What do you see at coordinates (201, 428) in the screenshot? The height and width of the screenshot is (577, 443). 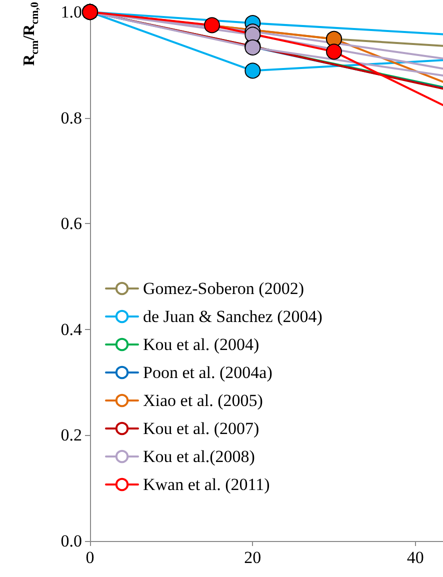 I see `legend-label: Kou et al. (2007)` at bounding box center [201, 428].